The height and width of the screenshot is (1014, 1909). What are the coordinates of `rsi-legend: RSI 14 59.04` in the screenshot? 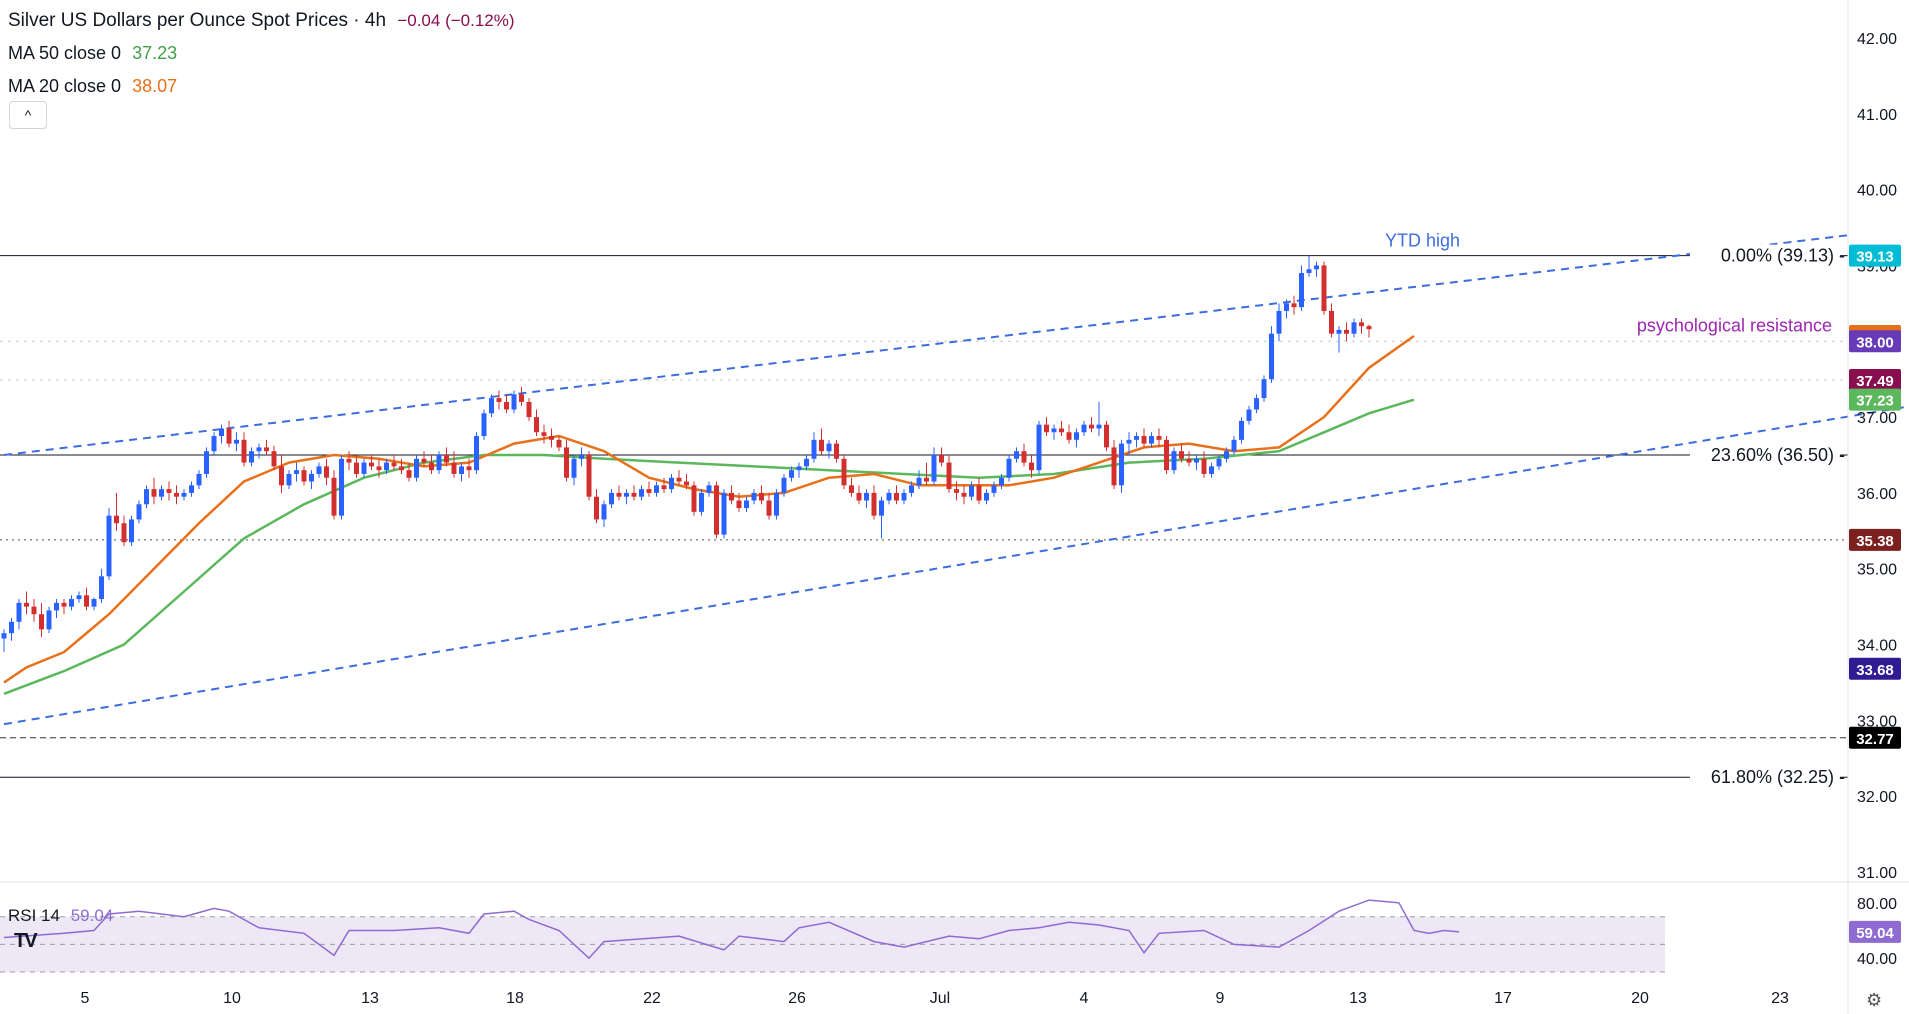 It's located at (60, 916).